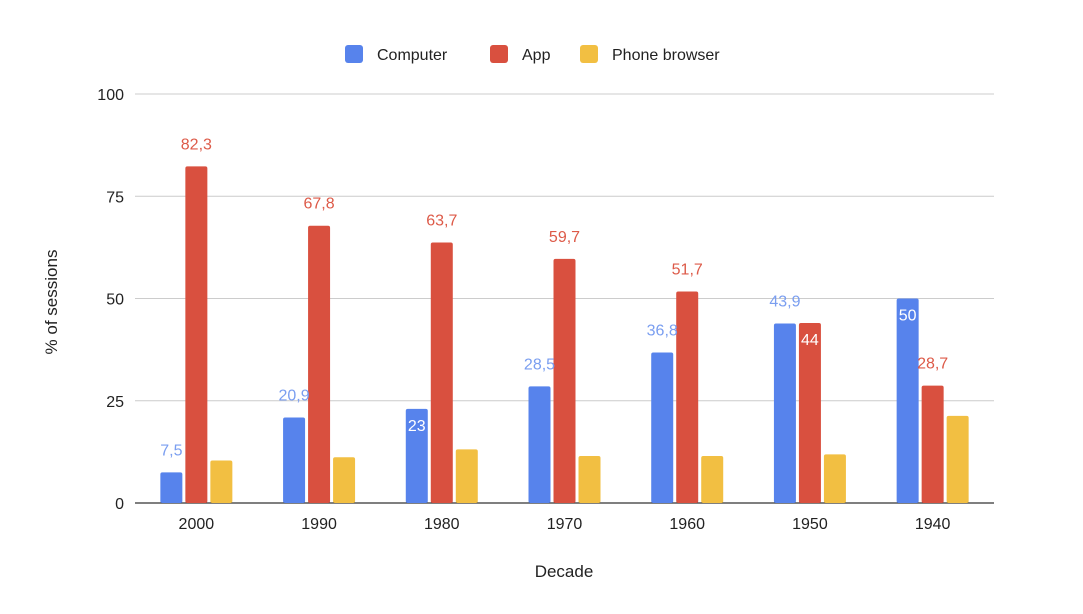 This screenshot has height=614, width=1083. I want to click on data-label: 36,8, so click(662, 330).